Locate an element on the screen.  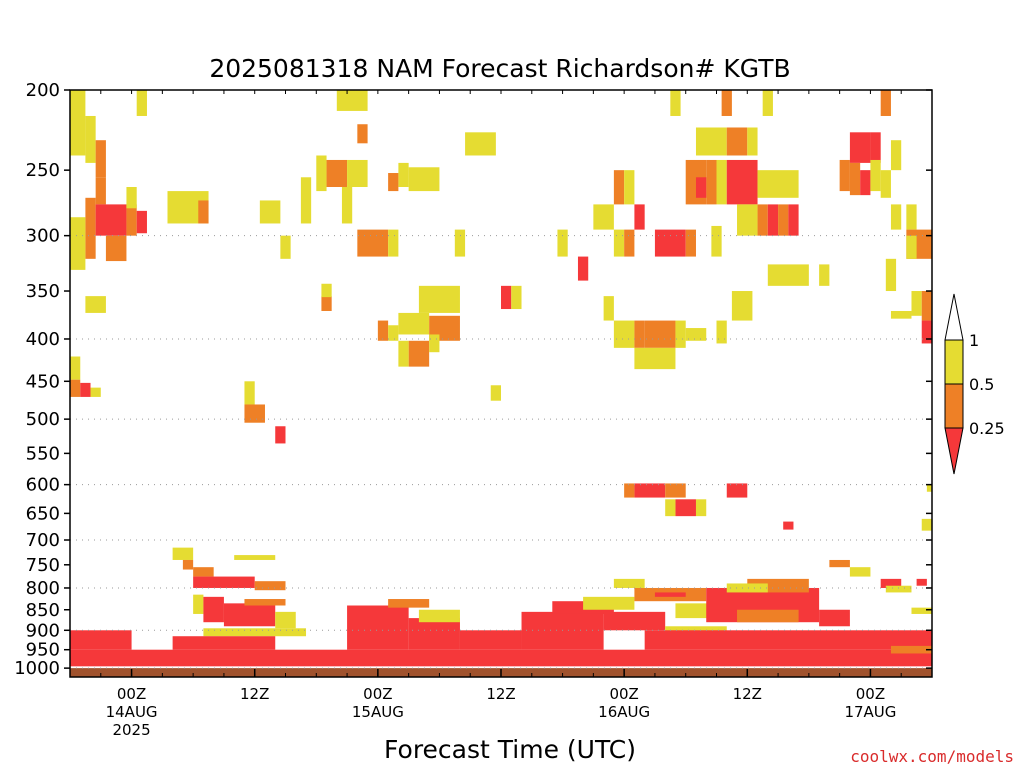
y-tick-label: 1000 is located at coordinates (37, 668).